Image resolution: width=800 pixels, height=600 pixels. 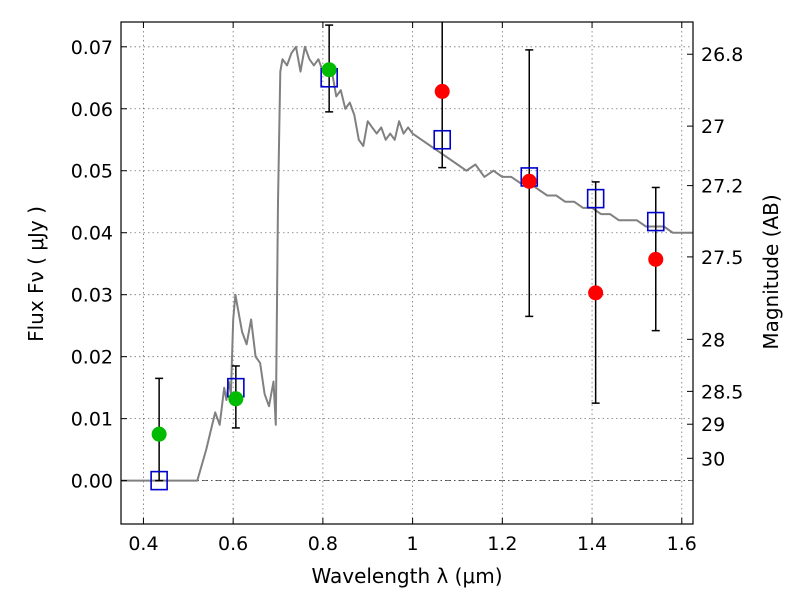 What do you see at coordinates (502, 544) in the screenshot?
I see `x-tick-label: 1.2` at bounding box center [502, 544].